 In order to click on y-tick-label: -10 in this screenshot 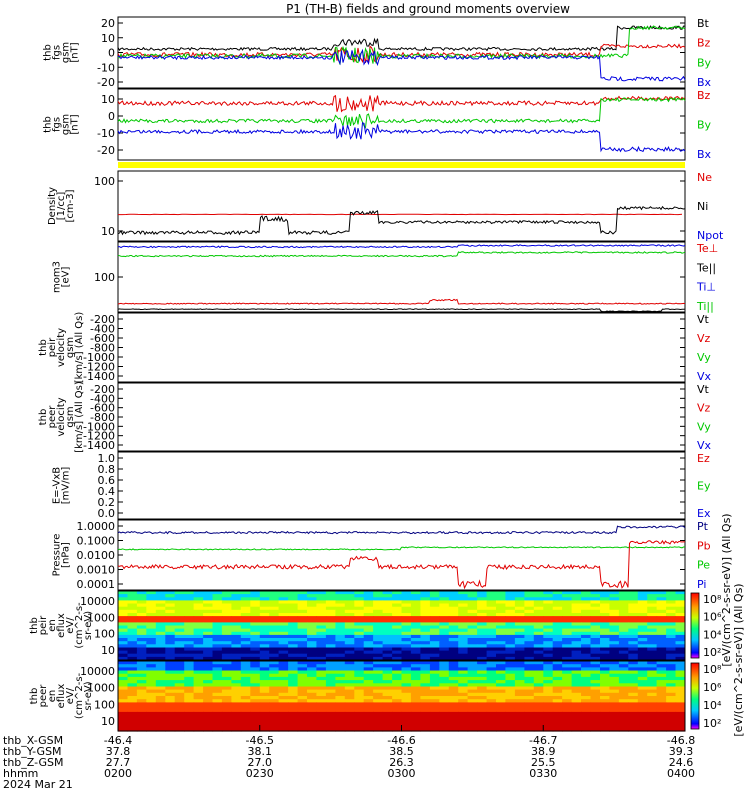, I will do `click(106, 67)`.